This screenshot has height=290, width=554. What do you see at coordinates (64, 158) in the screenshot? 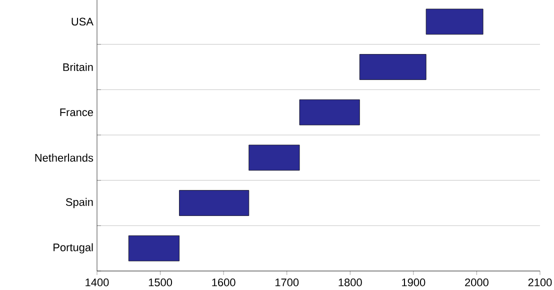
I see `y-tick-label: Netherlands` at bounding box center [64, 158].